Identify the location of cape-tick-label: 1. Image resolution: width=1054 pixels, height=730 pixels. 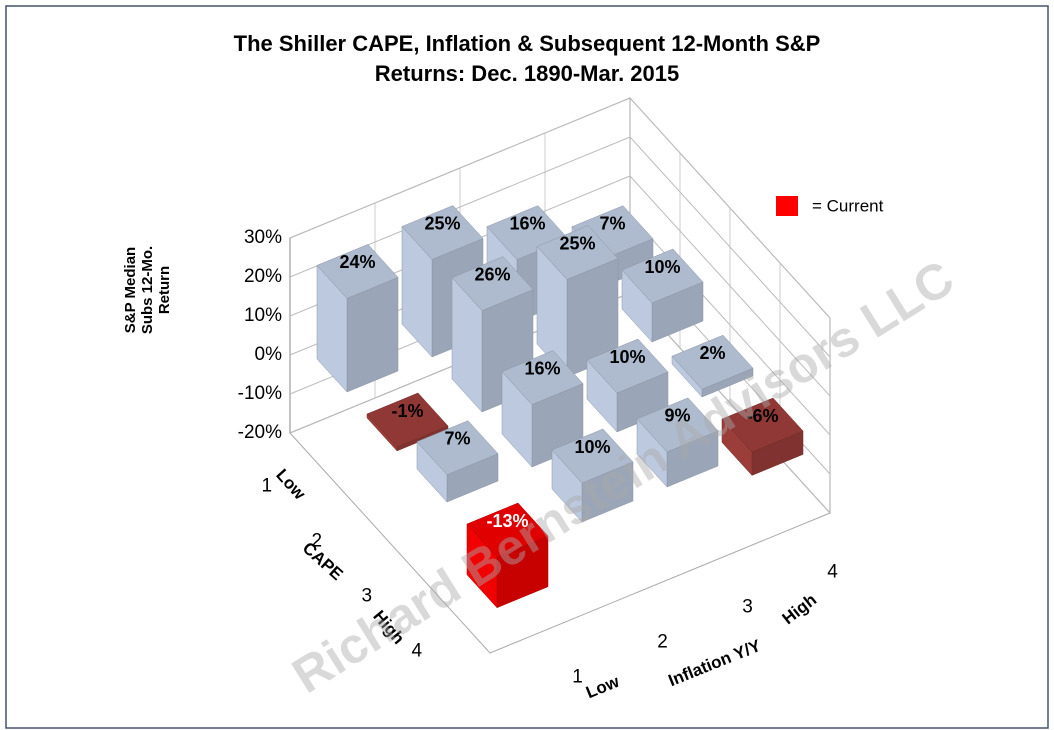
(266, 485).